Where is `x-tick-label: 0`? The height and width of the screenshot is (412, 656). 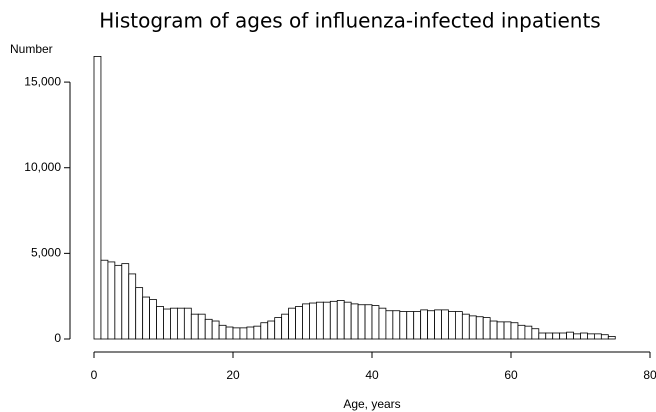 x-tick-label: 0 is located at coordinates (94, 375).